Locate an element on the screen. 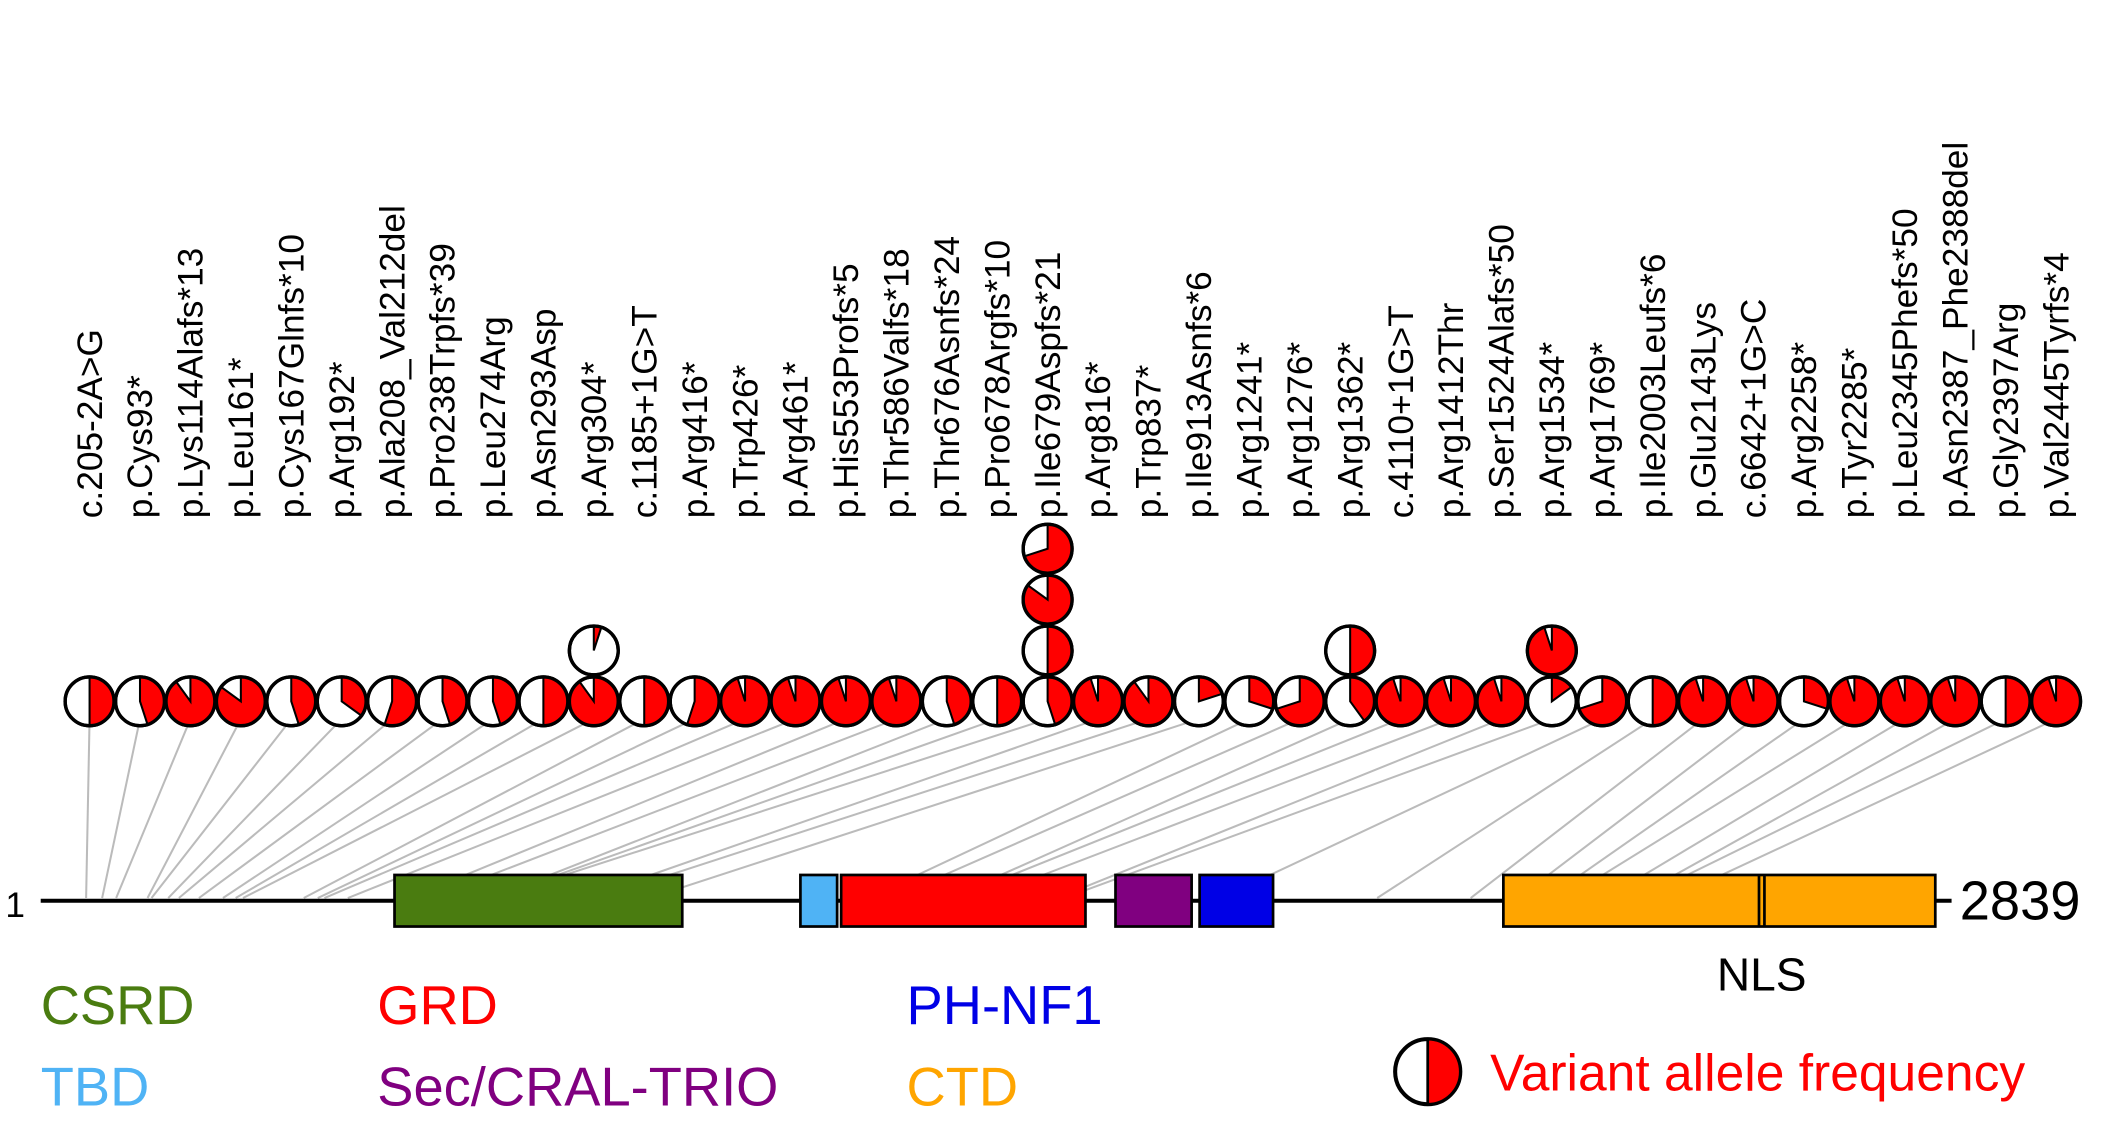 Image resolution: width=2128 pixels, height=1130 pixels. variant-label: p.Thr676Asnfs*24 is located at coordinates (947, 377).